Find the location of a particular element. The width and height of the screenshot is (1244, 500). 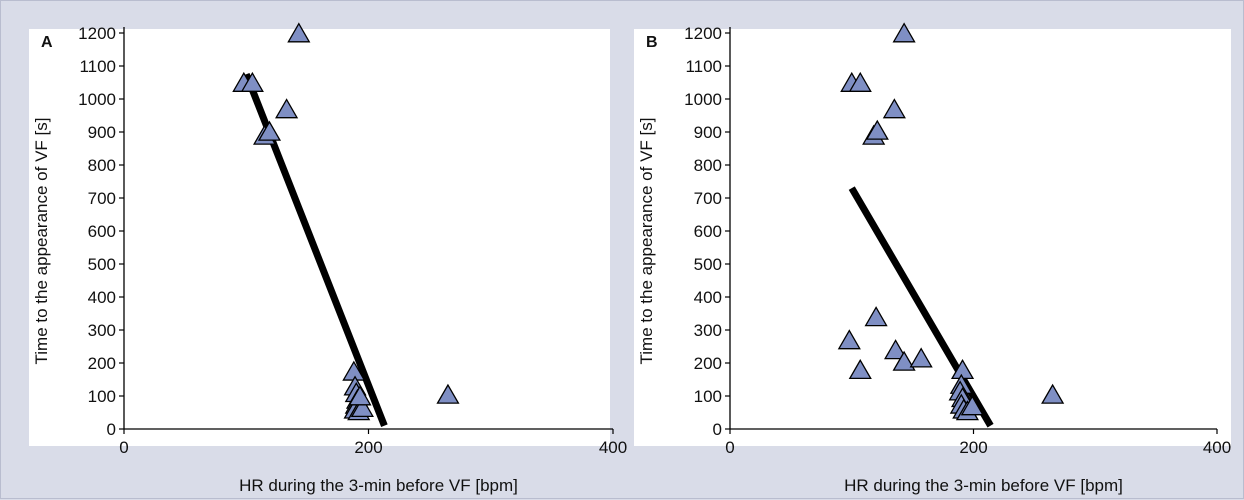

panel-label: B is located at coordinates (652, 42).